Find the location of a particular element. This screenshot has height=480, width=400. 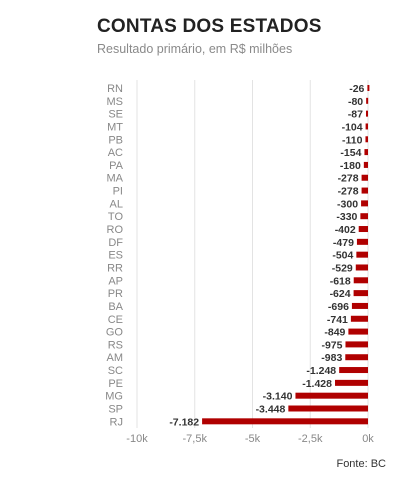

bar-pa is located at coordinates (365, 164).